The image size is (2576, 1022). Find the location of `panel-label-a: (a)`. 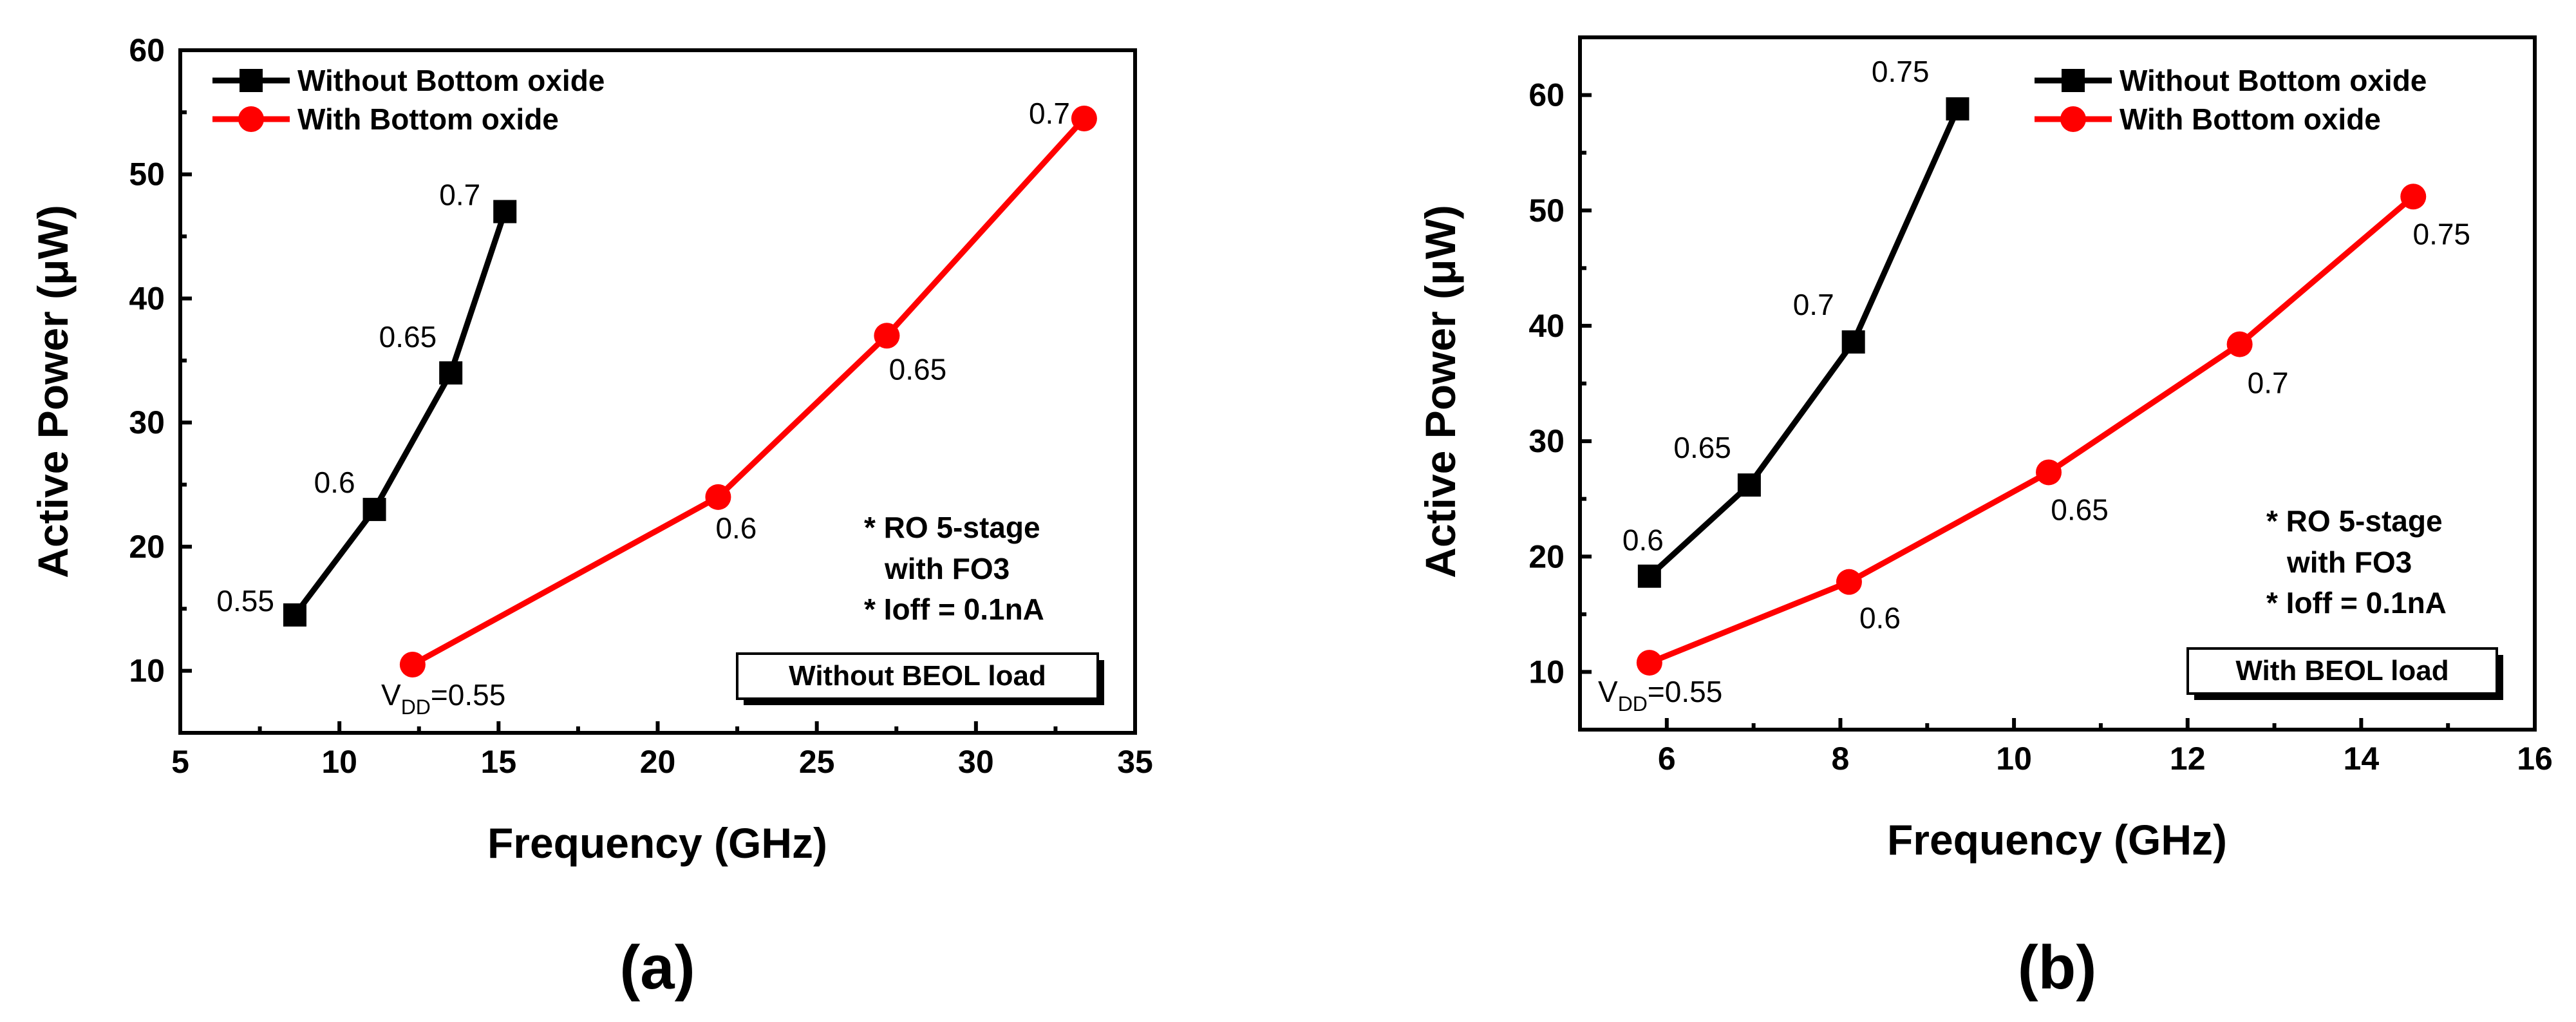

panel-label-a: (a) is located at coordinates (657, 967).